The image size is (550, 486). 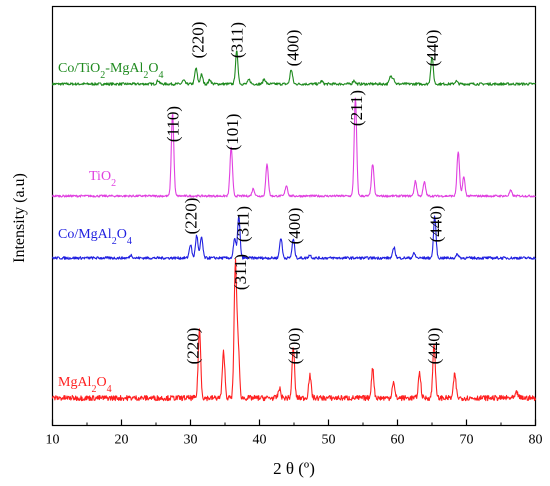 I want to click on x-tick-label-3: 40, so click(x=260, y=440).